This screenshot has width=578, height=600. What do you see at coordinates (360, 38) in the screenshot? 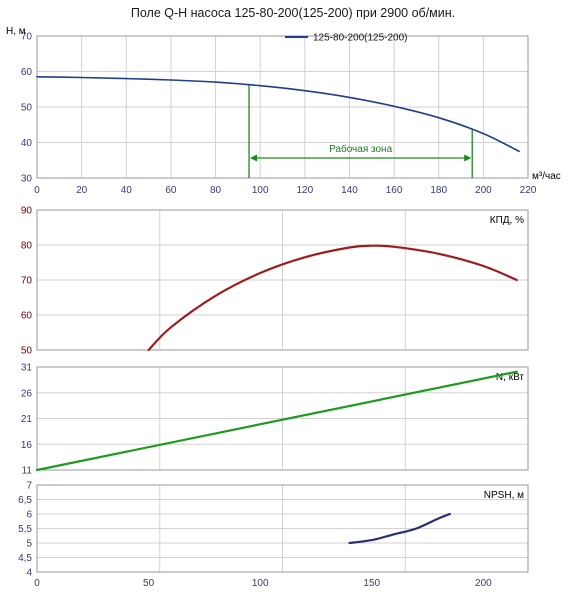
I see `legend-entry: 125-80-200(125-200)` at bounding box center [360, 38].